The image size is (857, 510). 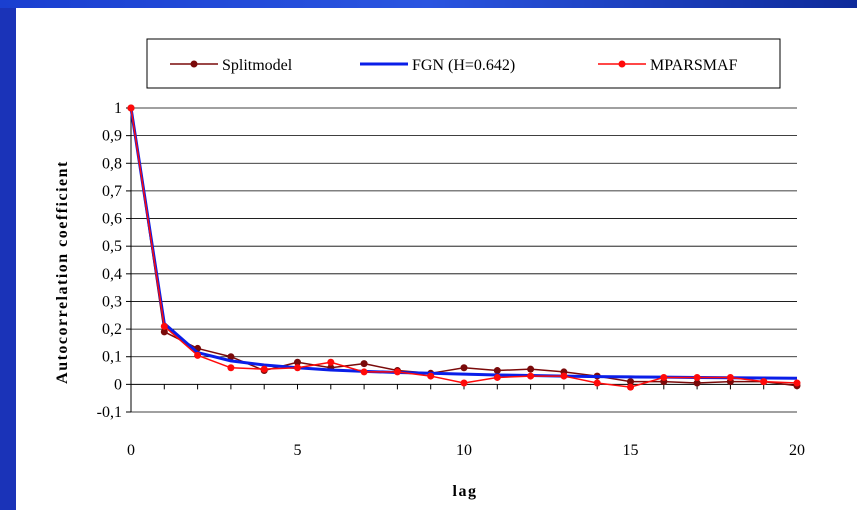 I want to click on y-tick-label: 0,7, so click(x=112, y=191).